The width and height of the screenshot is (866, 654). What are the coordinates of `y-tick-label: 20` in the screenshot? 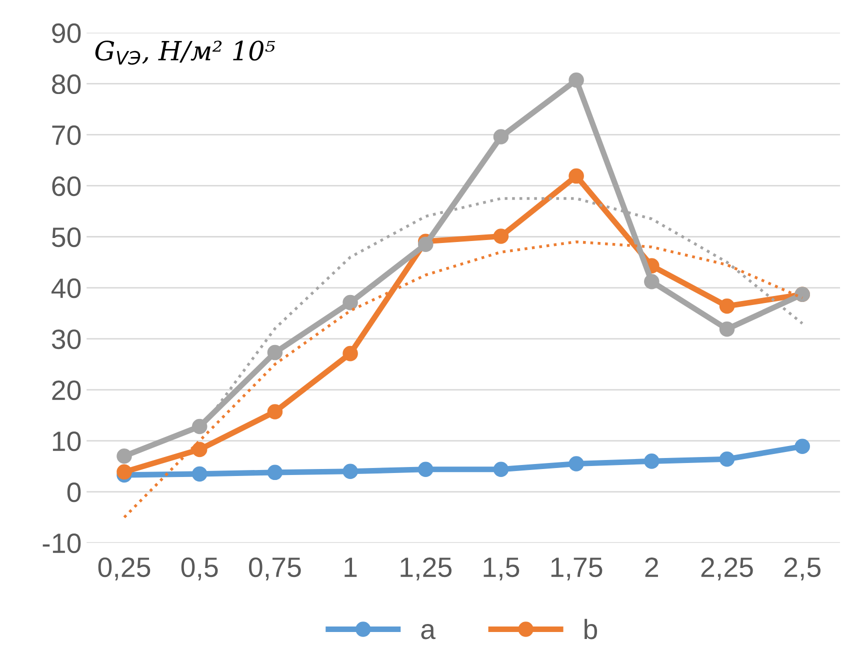 It's located at (66, 390).